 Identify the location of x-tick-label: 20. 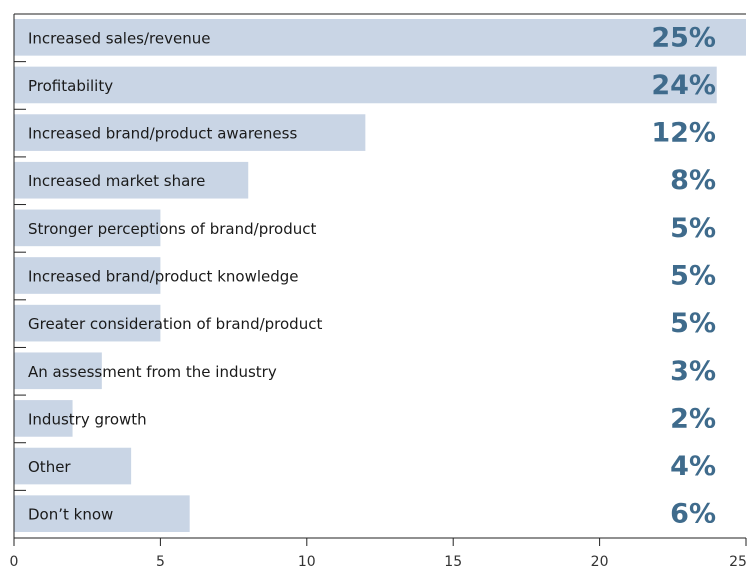
(600, 562).